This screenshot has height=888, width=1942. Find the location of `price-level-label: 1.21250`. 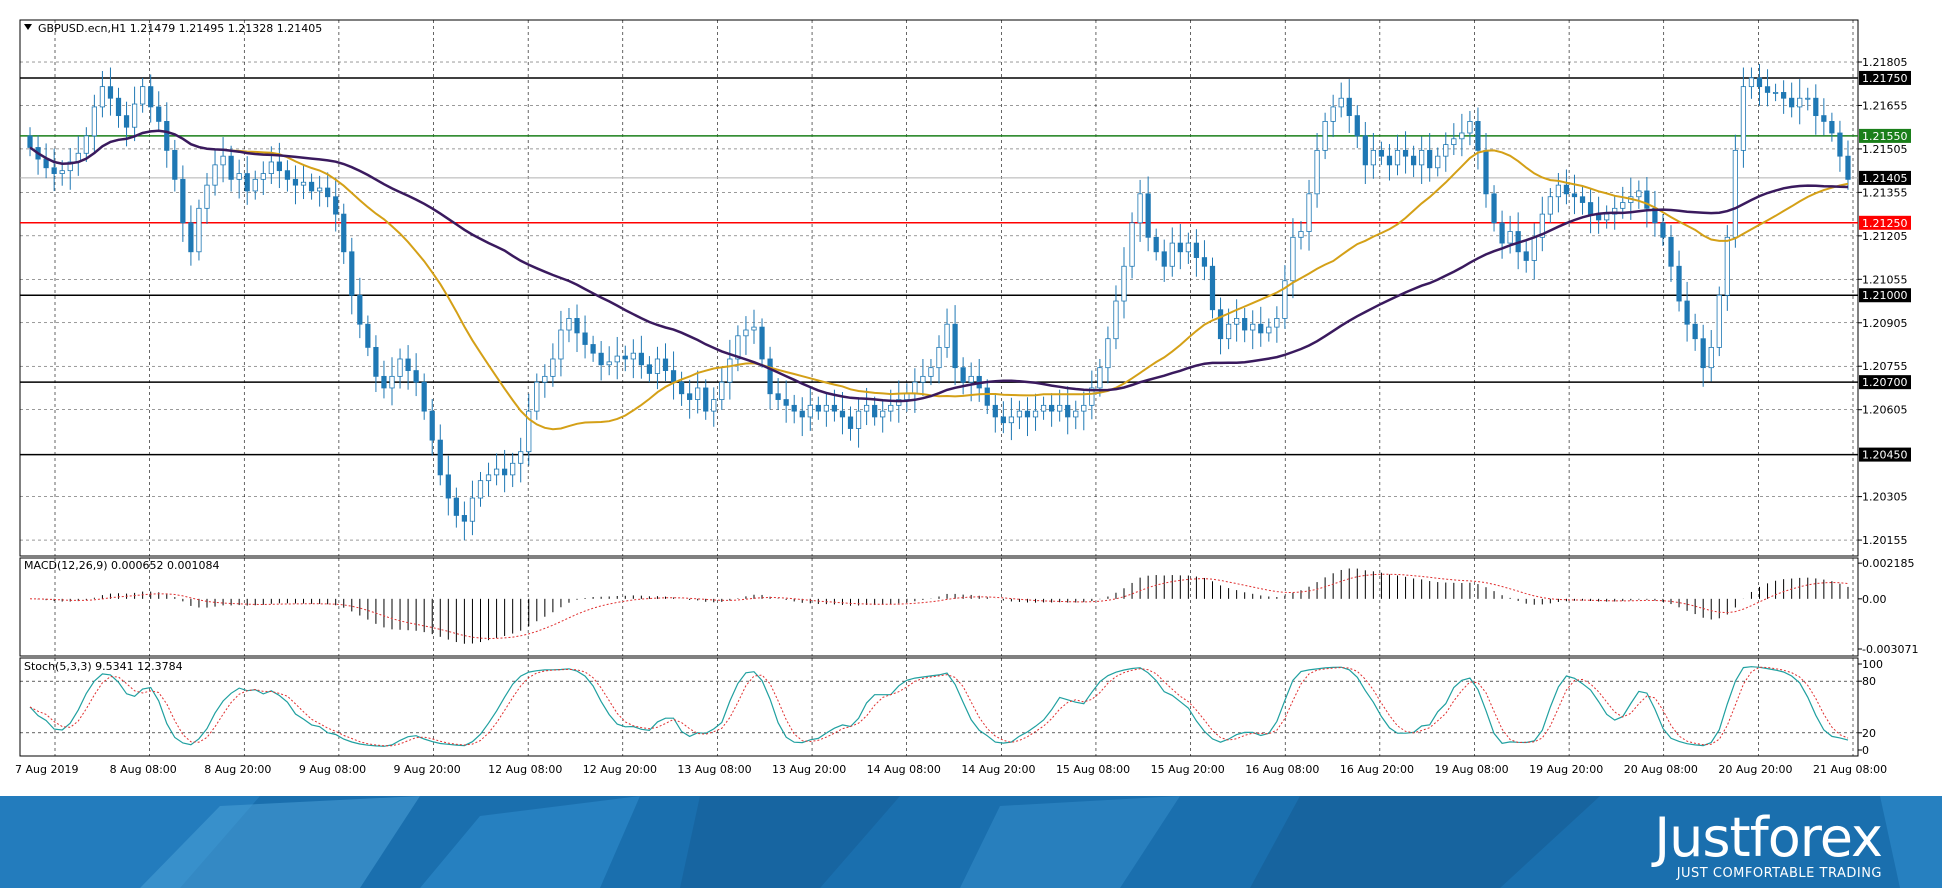

price-level-label: 1.21250 is located at coordinates (1885, 223).